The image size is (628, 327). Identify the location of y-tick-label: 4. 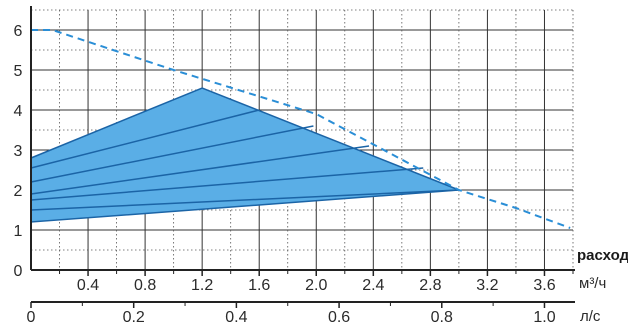
(18, 111).